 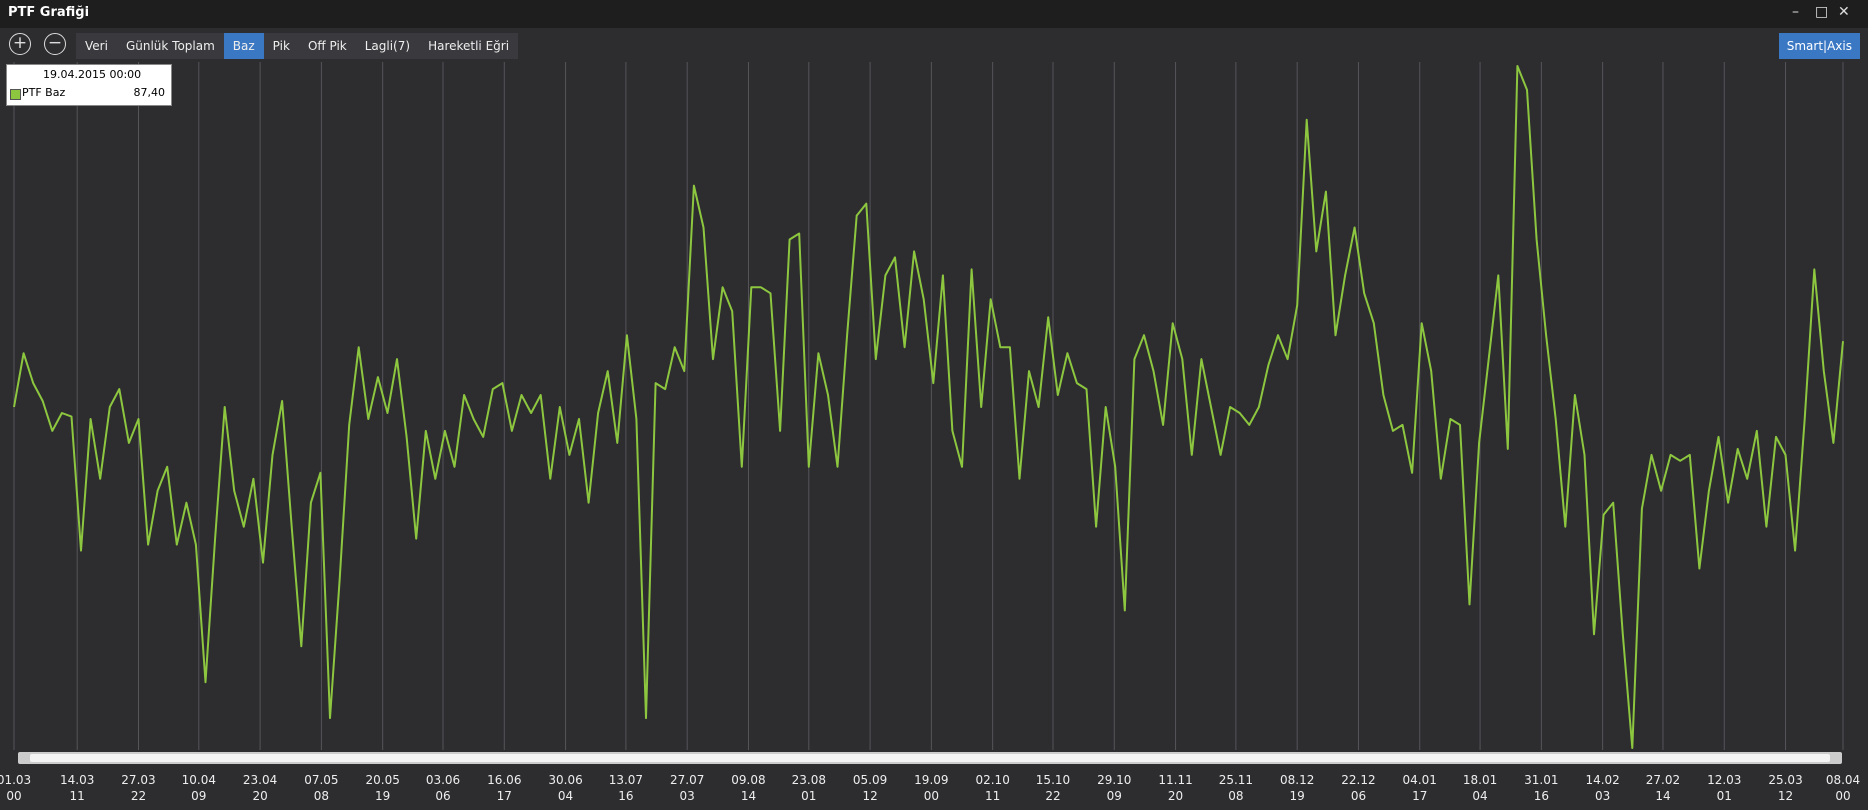 What do you see at coordinates (77, 788) in the screenshot?
I see `x-tick-label: 14.03 11` at bounding box center [77, 788].